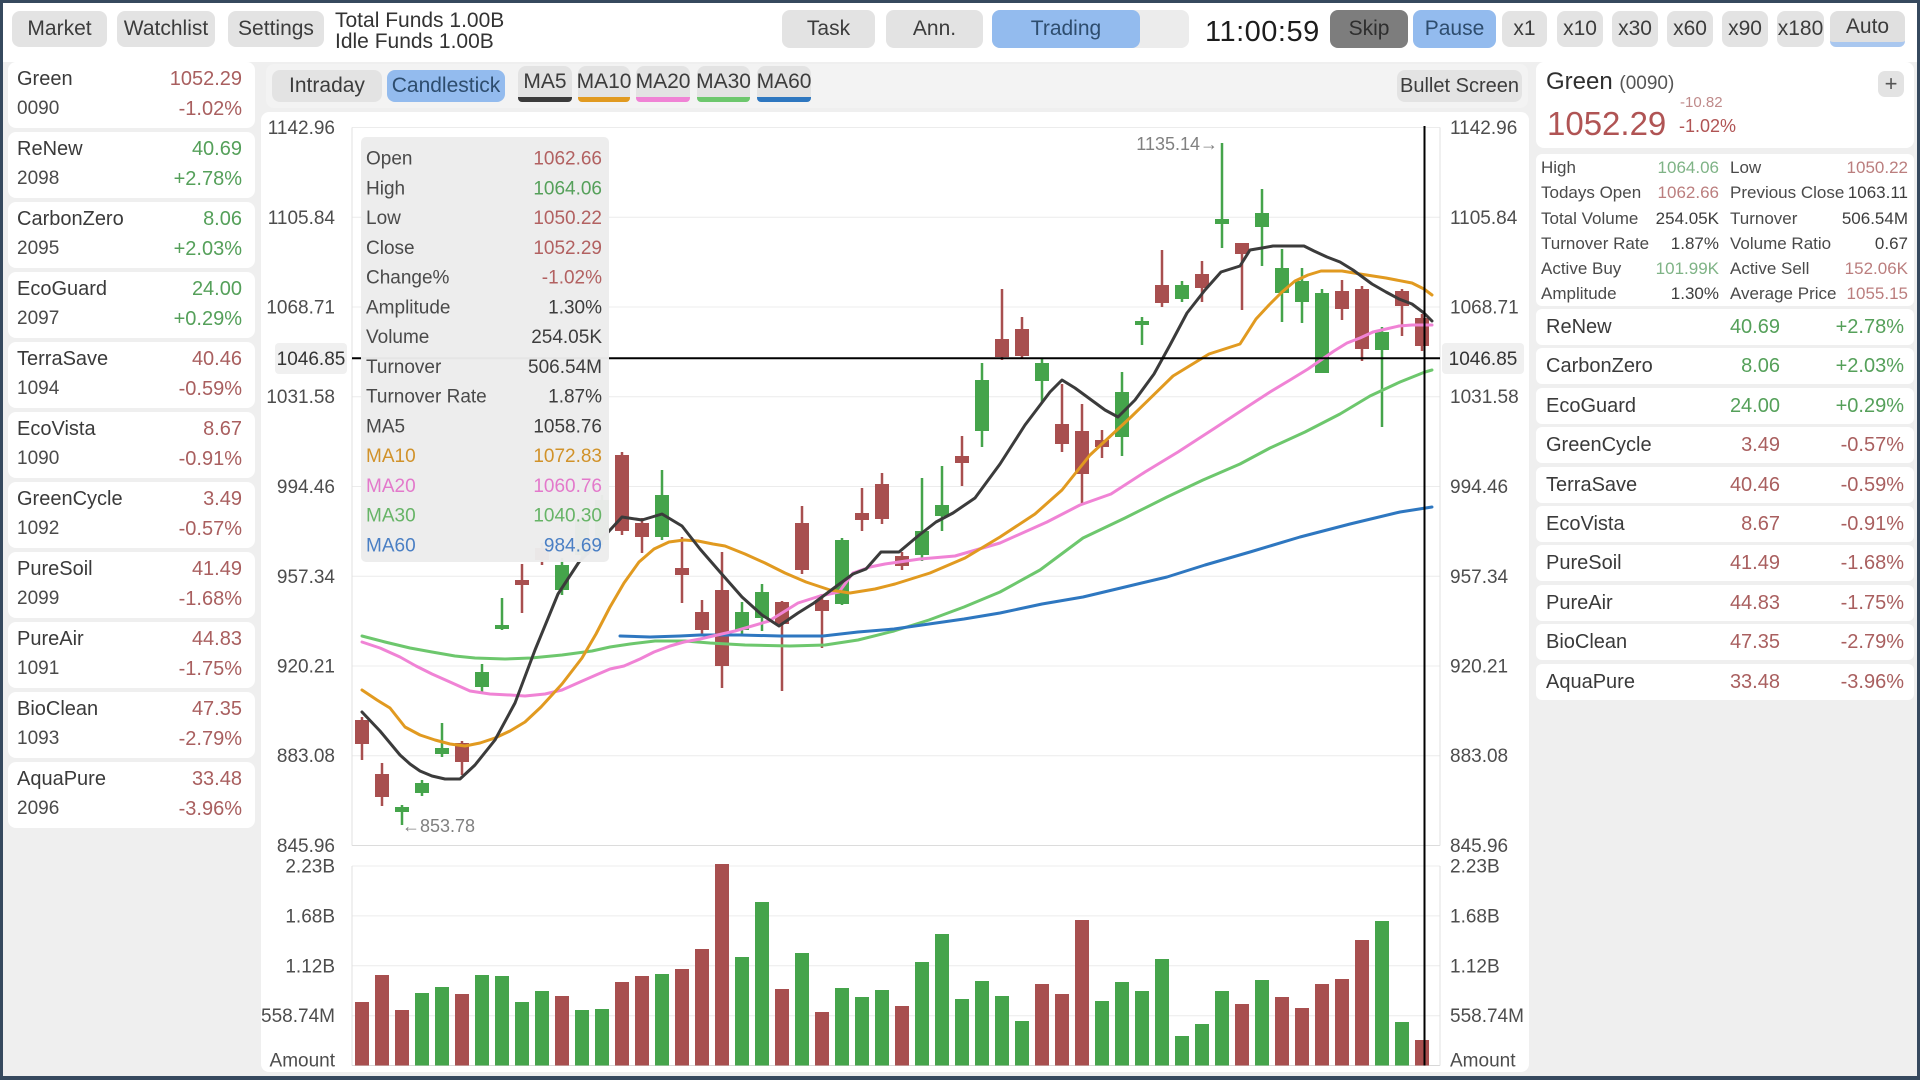 Image resolution: width=1920 pixels, height=1080 pixels. I want to click on svg-text: 1072.83, so click(567, 456).